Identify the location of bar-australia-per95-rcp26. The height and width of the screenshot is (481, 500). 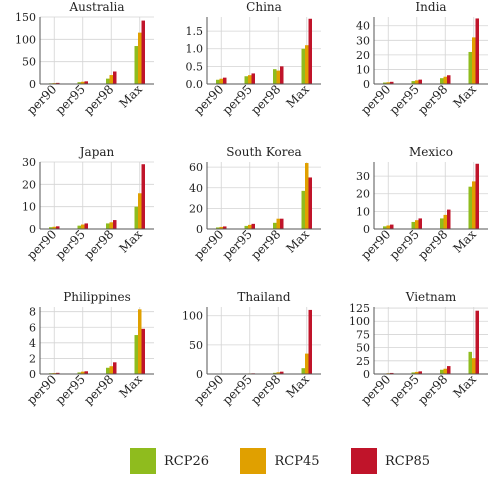
(79, 83).